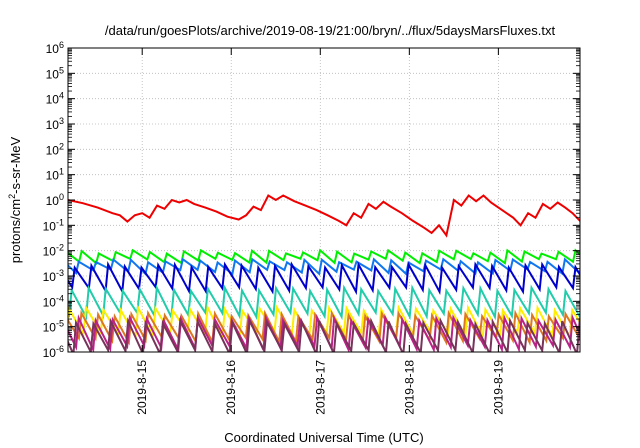 Image resolution: width=640 pixels, height=448 pixels. I want to click on y-tick-label: 10⁻³, so click(53, 276).